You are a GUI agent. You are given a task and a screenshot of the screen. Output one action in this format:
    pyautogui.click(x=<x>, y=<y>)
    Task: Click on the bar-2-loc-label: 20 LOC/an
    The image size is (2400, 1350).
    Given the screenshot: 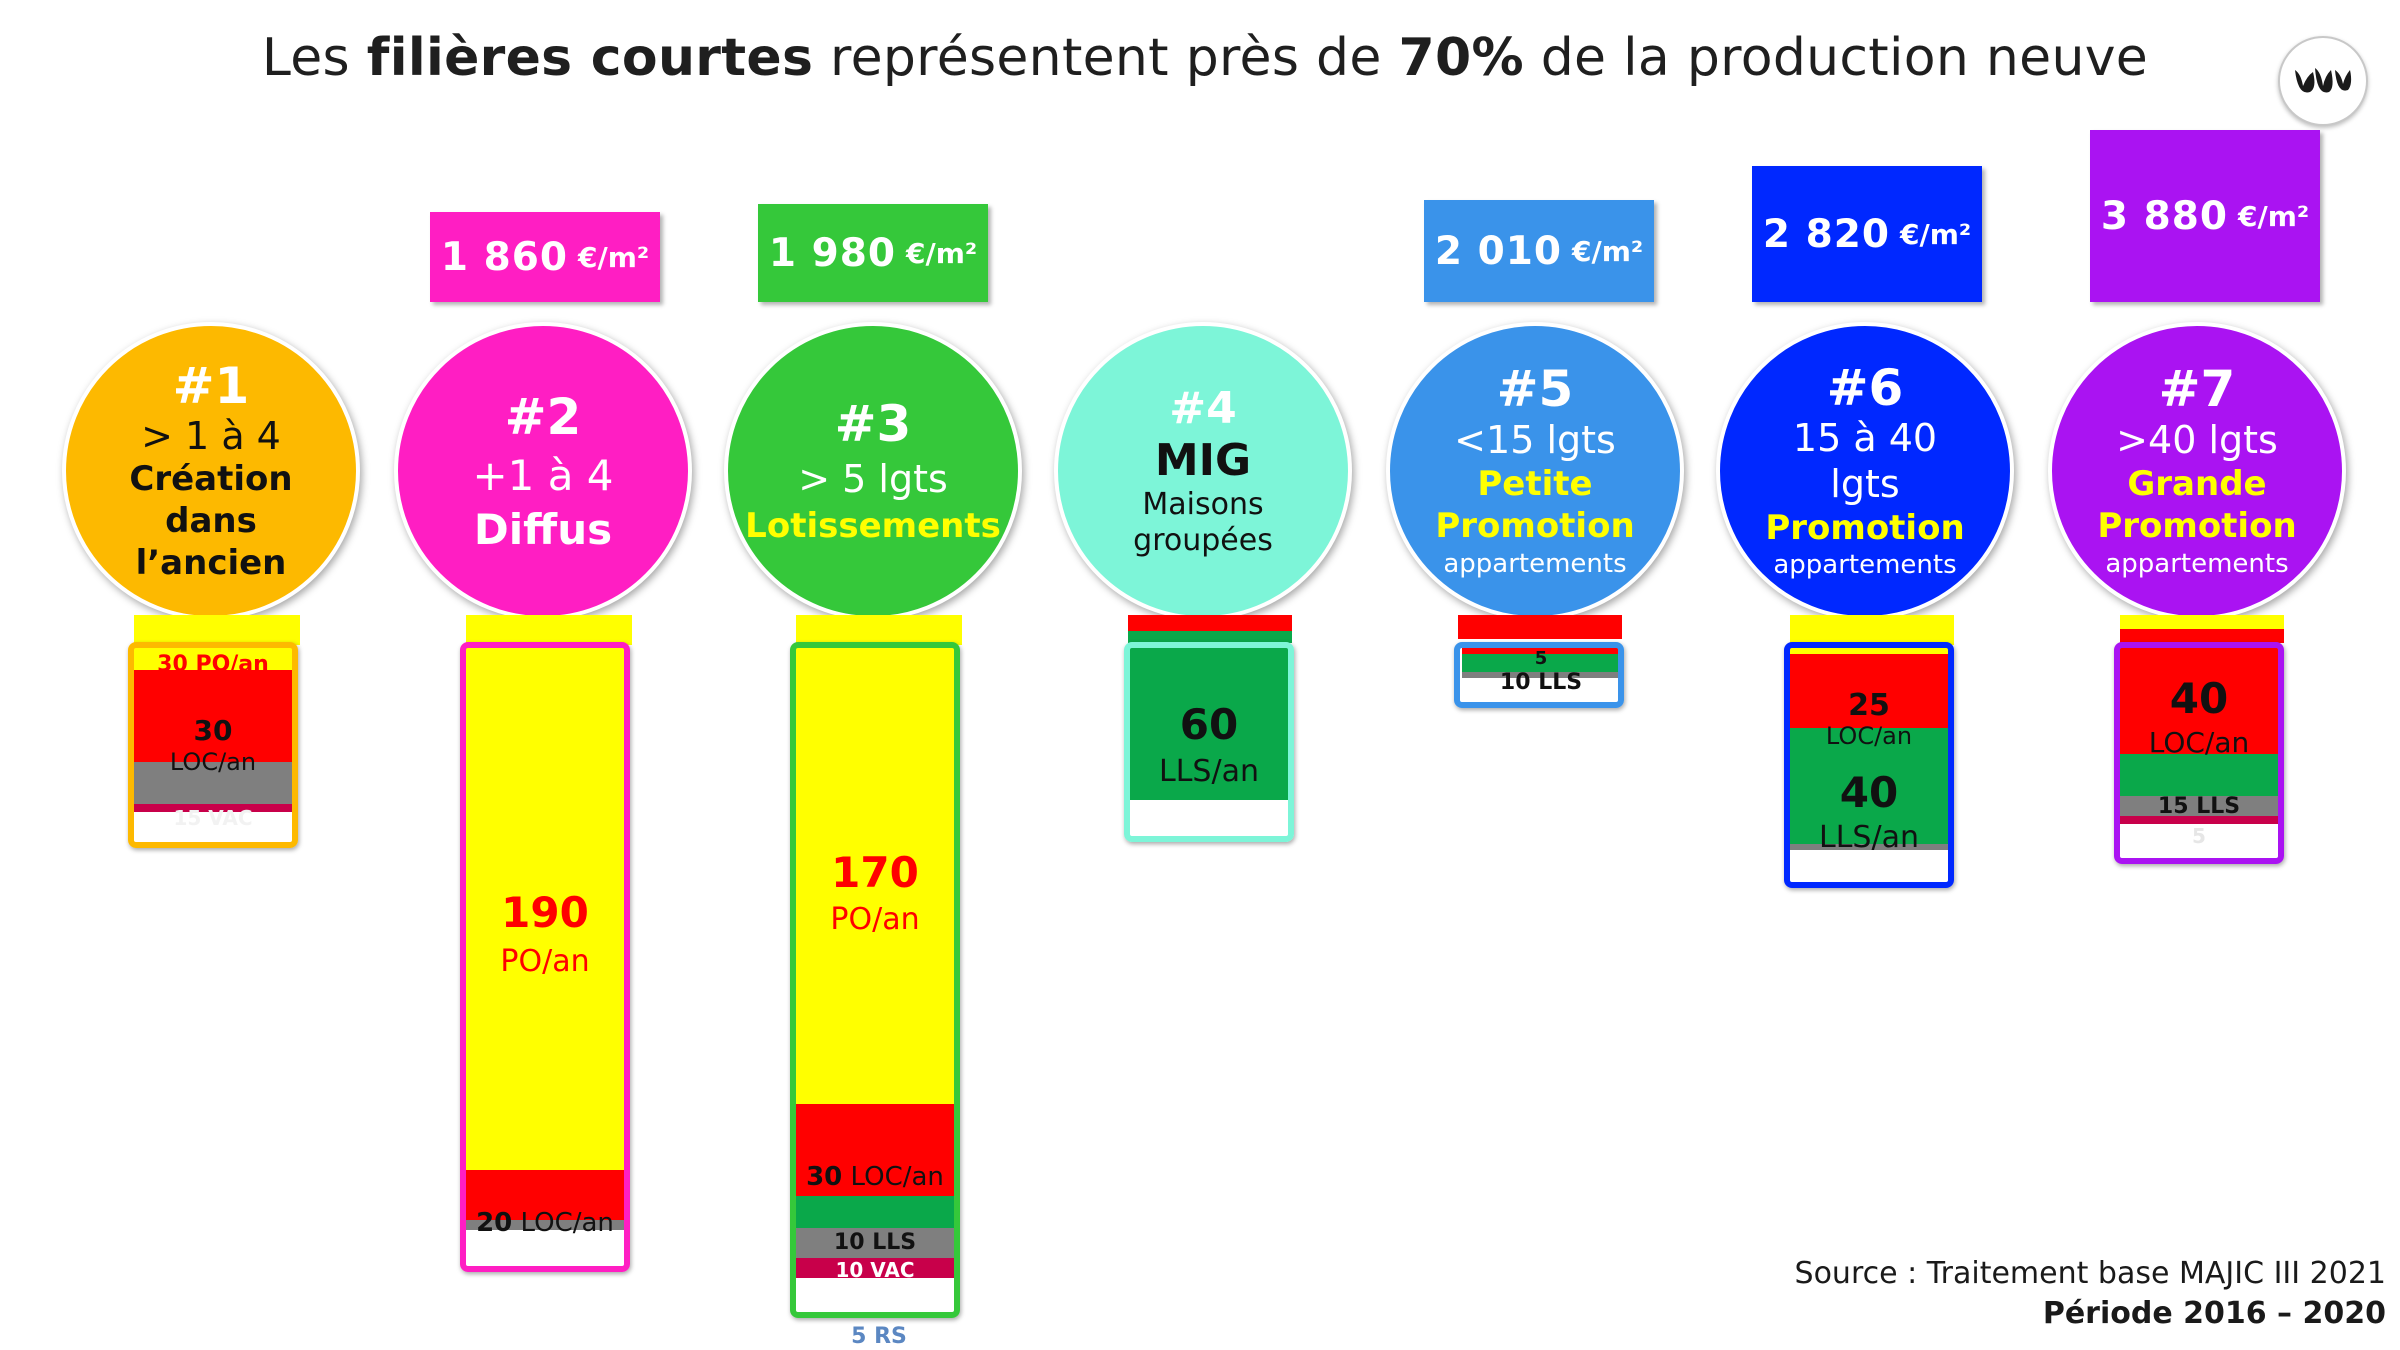 What is the action you would take?
    pyautogui.click(x=545, y=1223)
    